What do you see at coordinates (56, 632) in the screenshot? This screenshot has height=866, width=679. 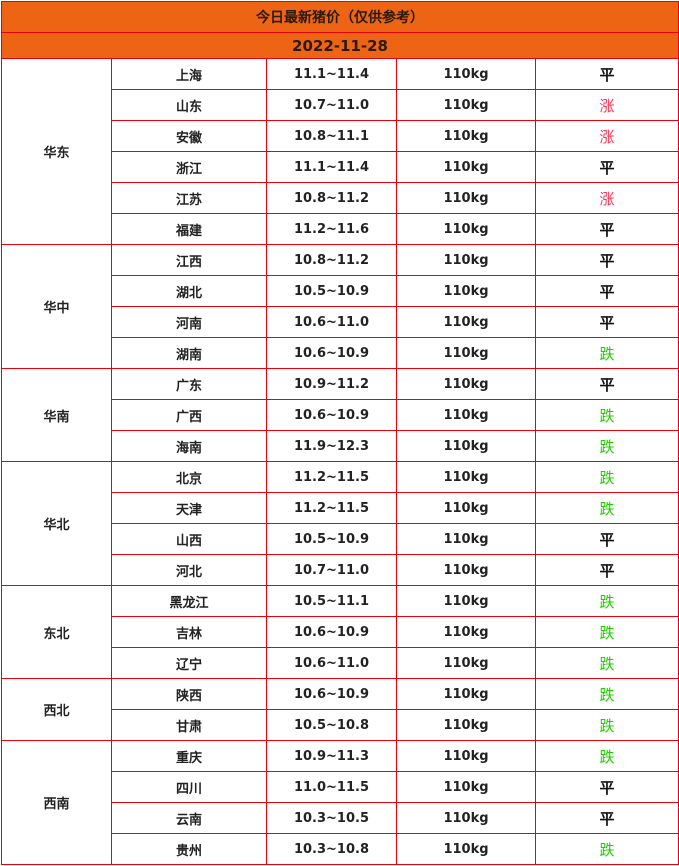 I see `region-cell: 东北` at bounding box center [56, 632].